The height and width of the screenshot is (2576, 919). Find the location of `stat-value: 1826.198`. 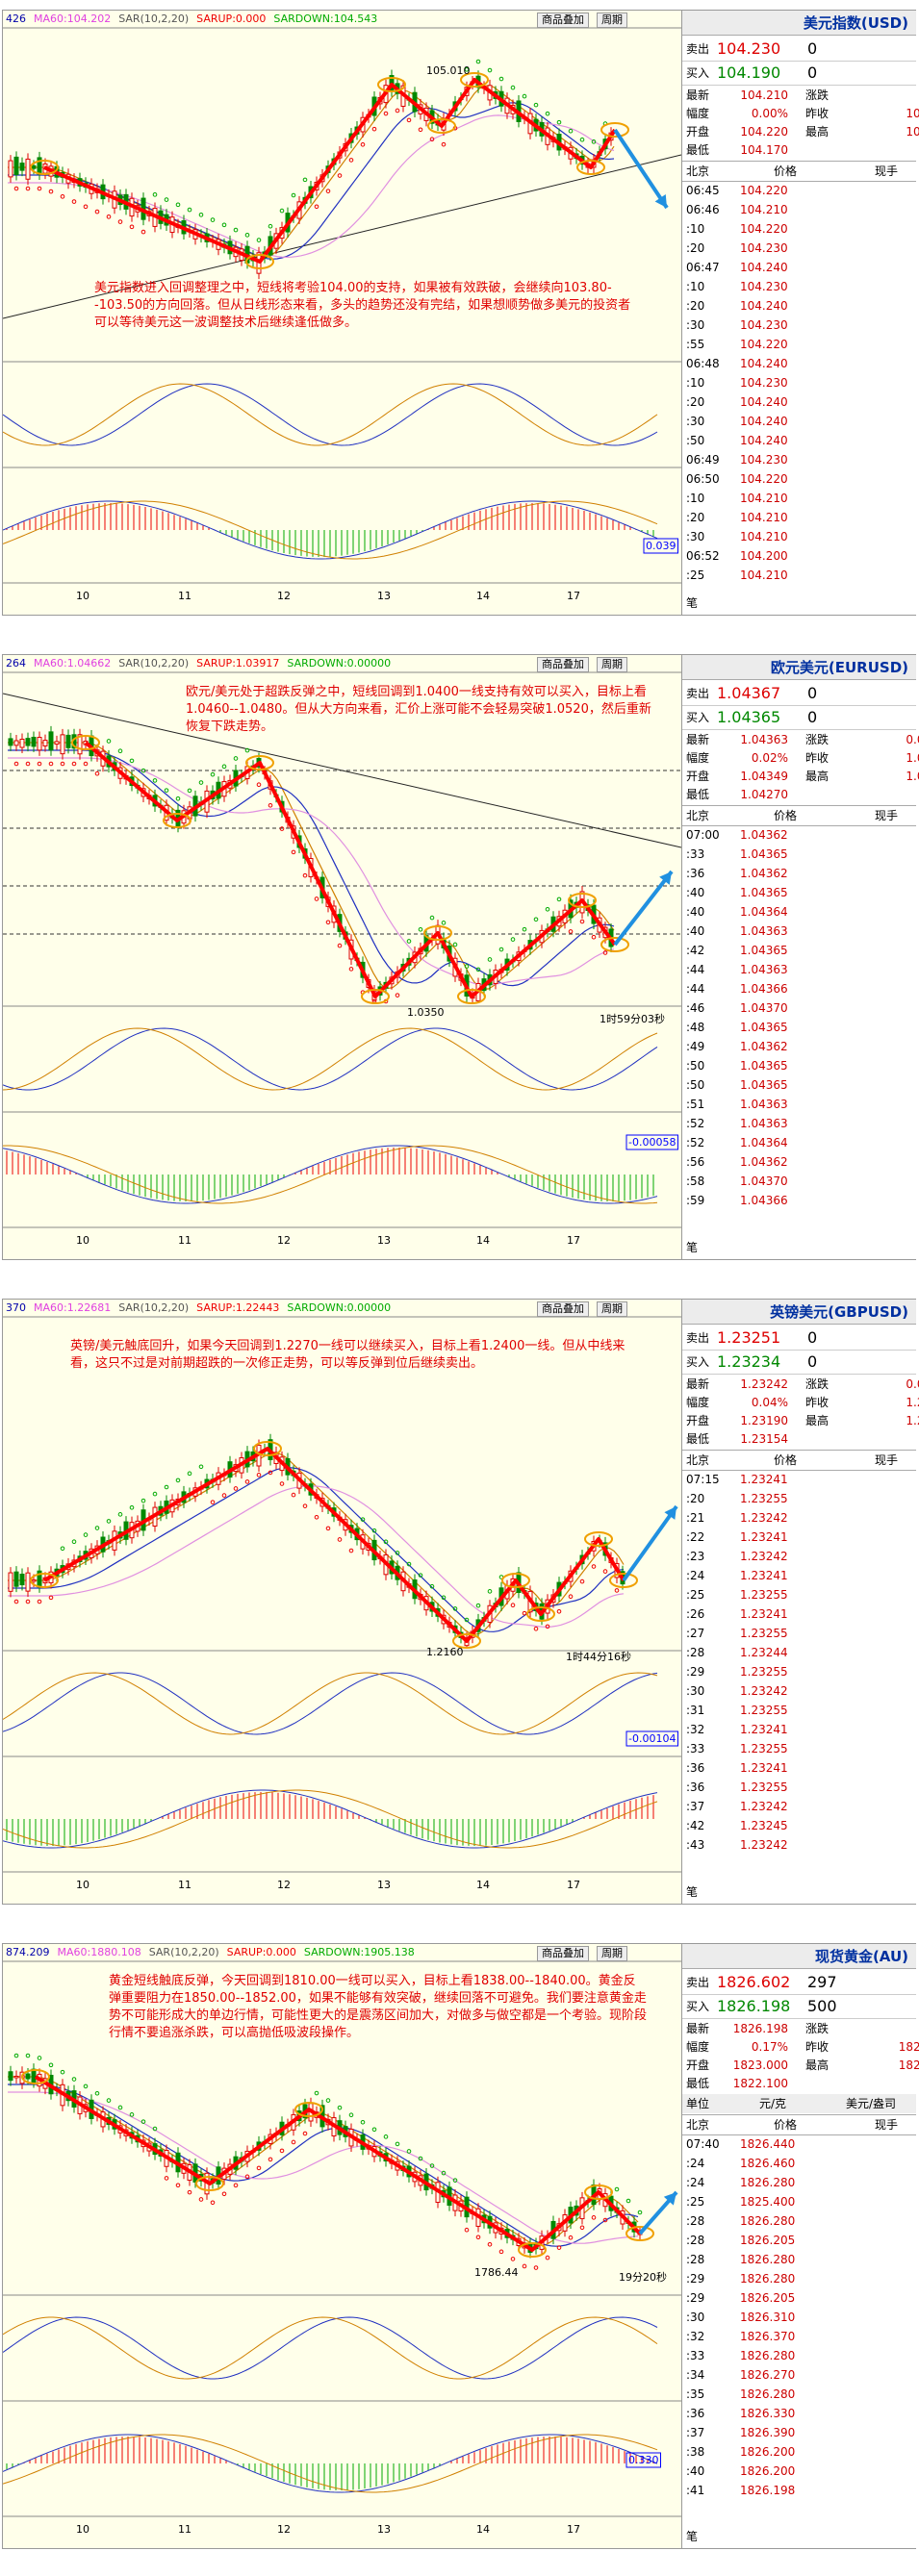

stat-value: 1826.198 is located at coordinates (760, 2028).